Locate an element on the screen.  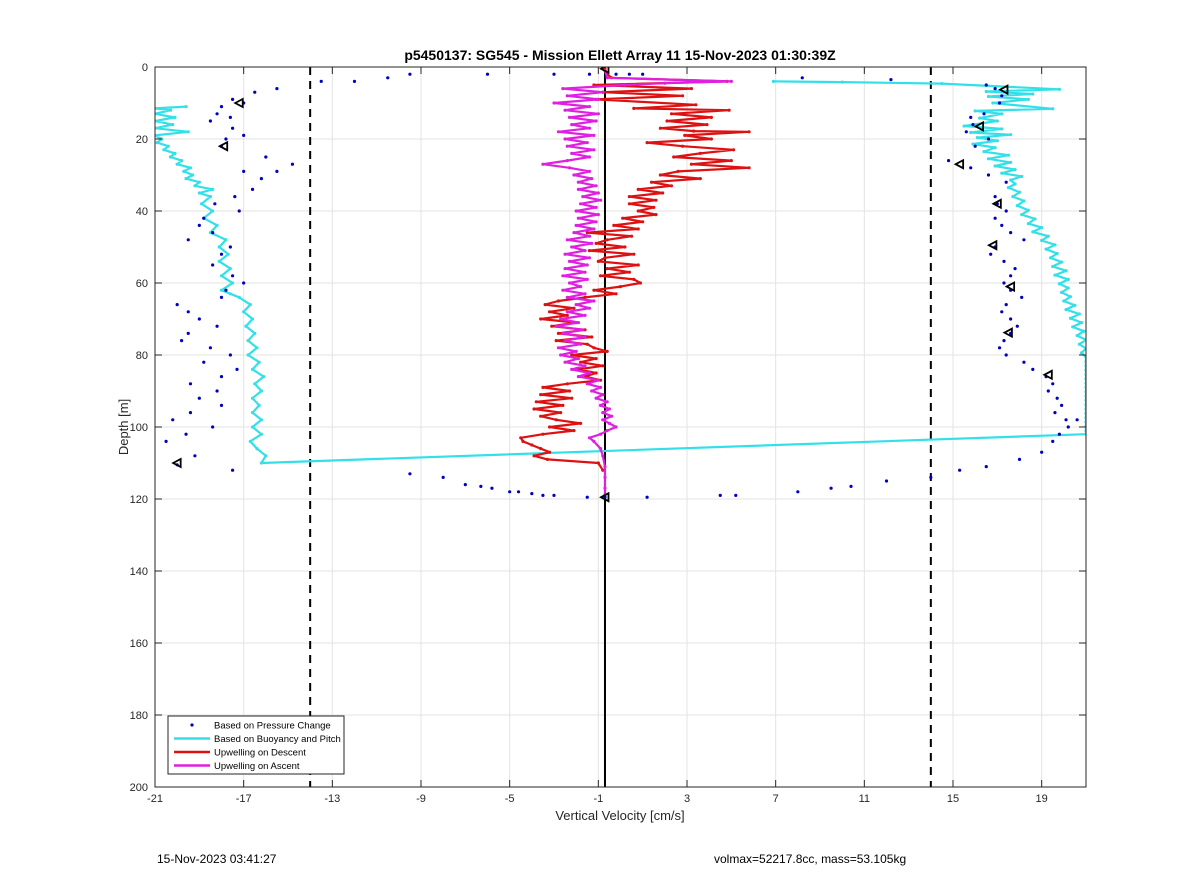
y-tick-label: 200 is located at coordinates (139, 788).